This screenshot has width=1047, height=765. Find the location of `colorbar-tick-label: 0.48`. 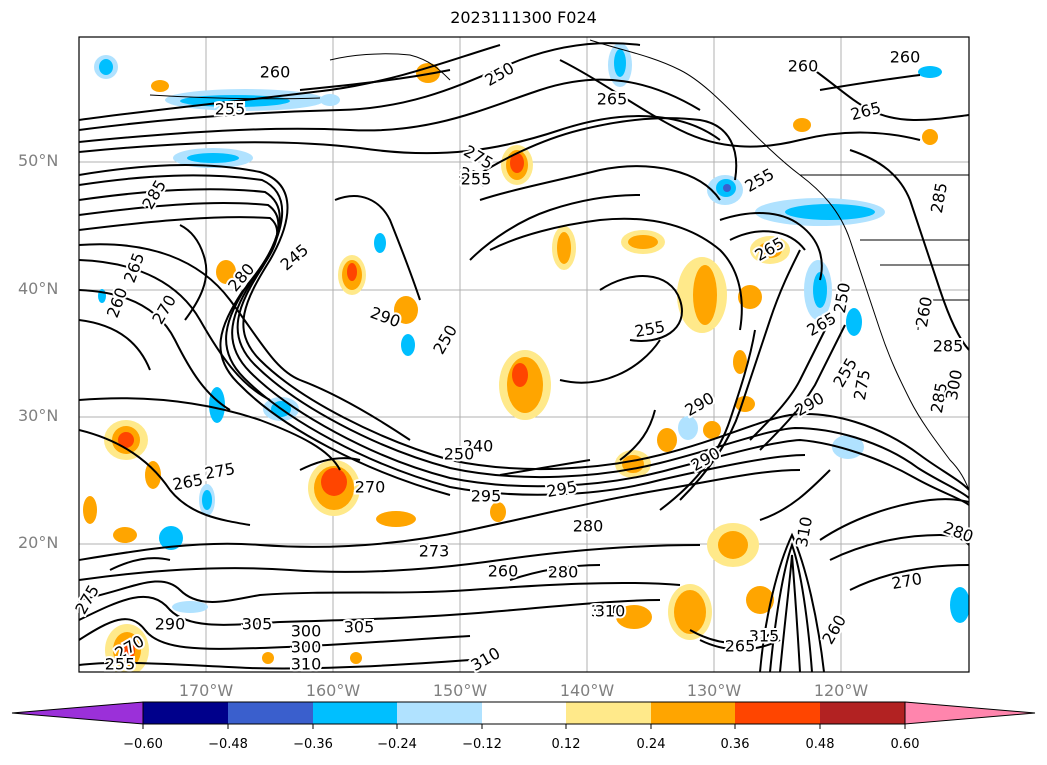

colorbar-tick-label: 0.48 is located at coordinates (820, 744).